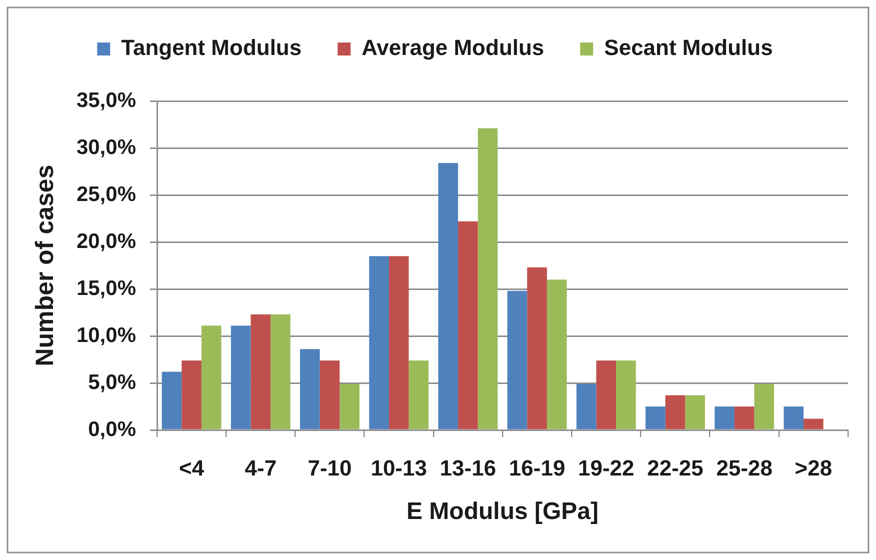  Describe the element at coordinates (112, 429) in the screenshot. I see `y-tick-label: 0,0%` at that location.